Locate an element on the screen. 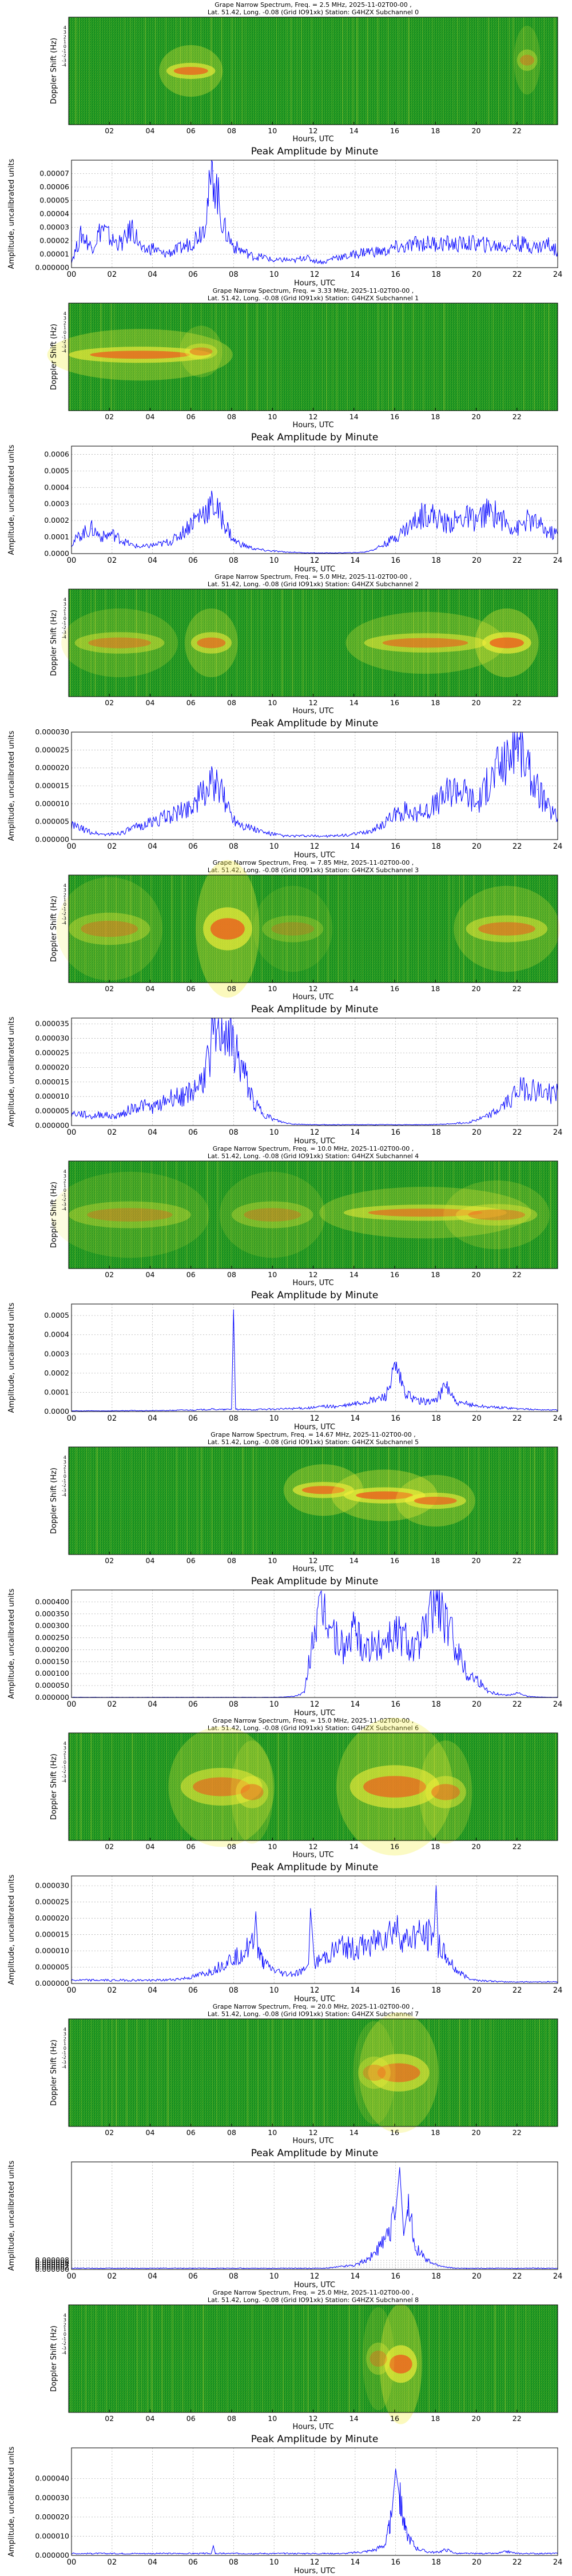 The width and height of the screenshot is (572, 2576). y-axis-label: Doppler Shift (Hz) is located at coordinates (54, 71).